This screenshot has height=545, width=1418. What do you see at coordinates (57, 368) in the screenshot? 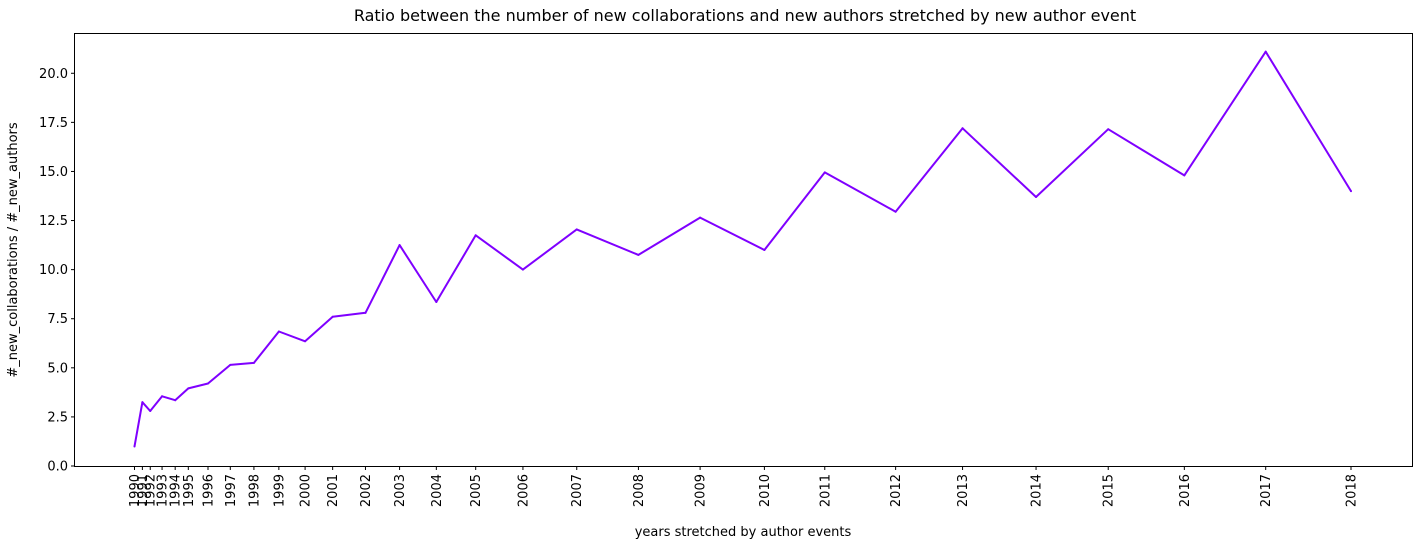
I see `y-tick-label: 5.0` at bounding box center [57, 368].